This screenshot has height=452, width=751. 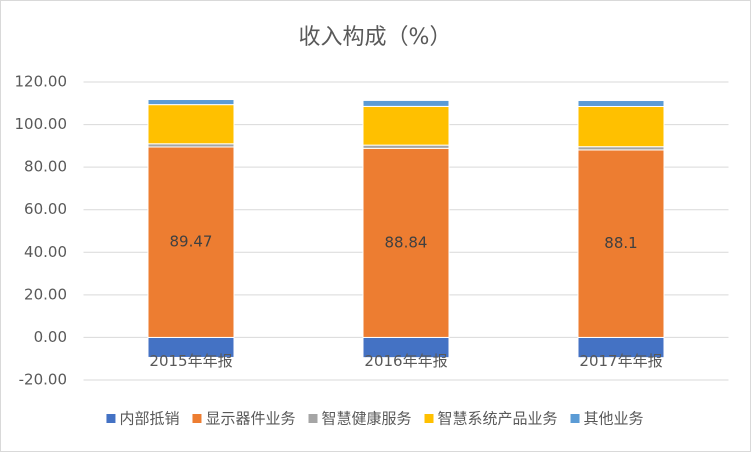 What do you see at coordinates (405, 361) in the screenshot?
I see `x-tick-label: 2016年年报` at bounding box center [405, 361].